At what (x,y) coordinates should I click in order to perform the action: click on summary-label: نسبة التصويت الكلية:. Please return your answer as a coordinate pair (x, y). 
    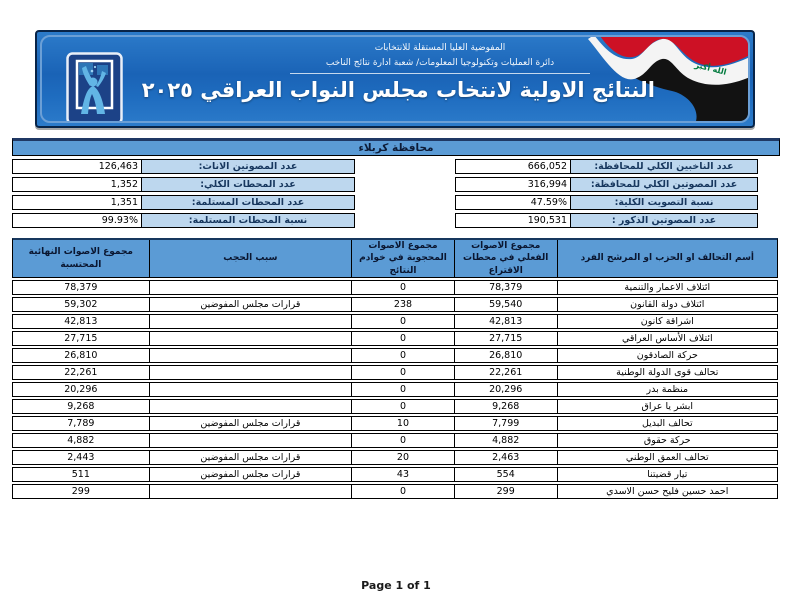
    Looking at the image, I should click on (664, 202).